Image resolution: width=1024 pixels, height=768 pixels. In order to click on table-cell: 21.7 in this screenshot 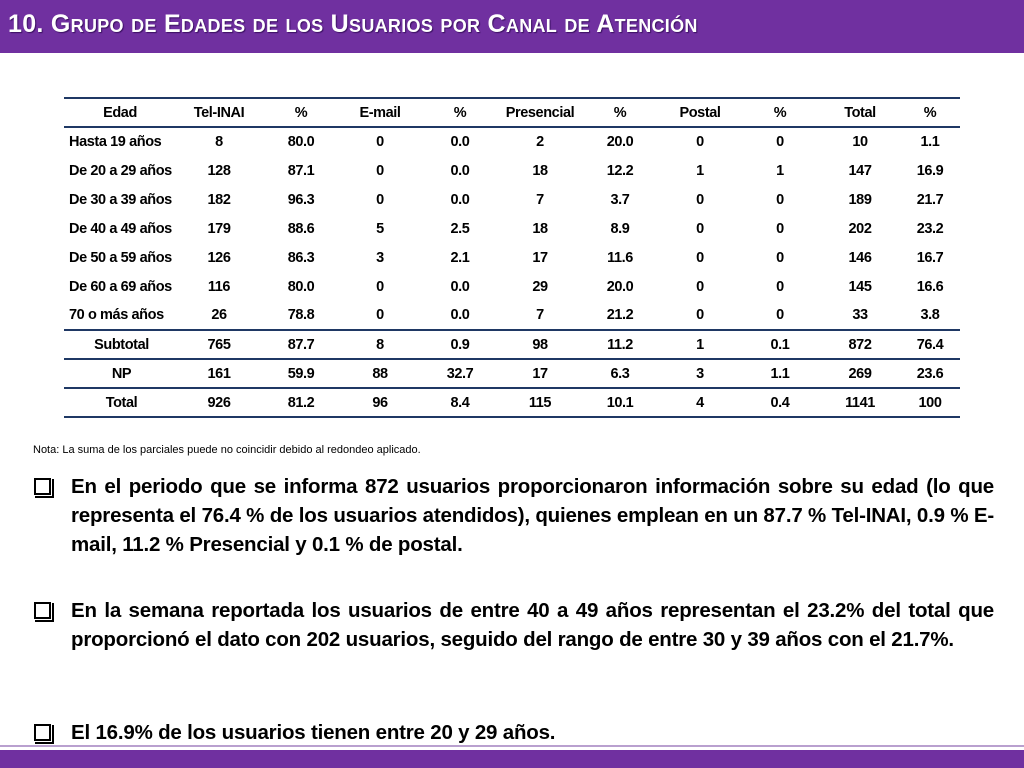, I will do `click(930, 199)`.